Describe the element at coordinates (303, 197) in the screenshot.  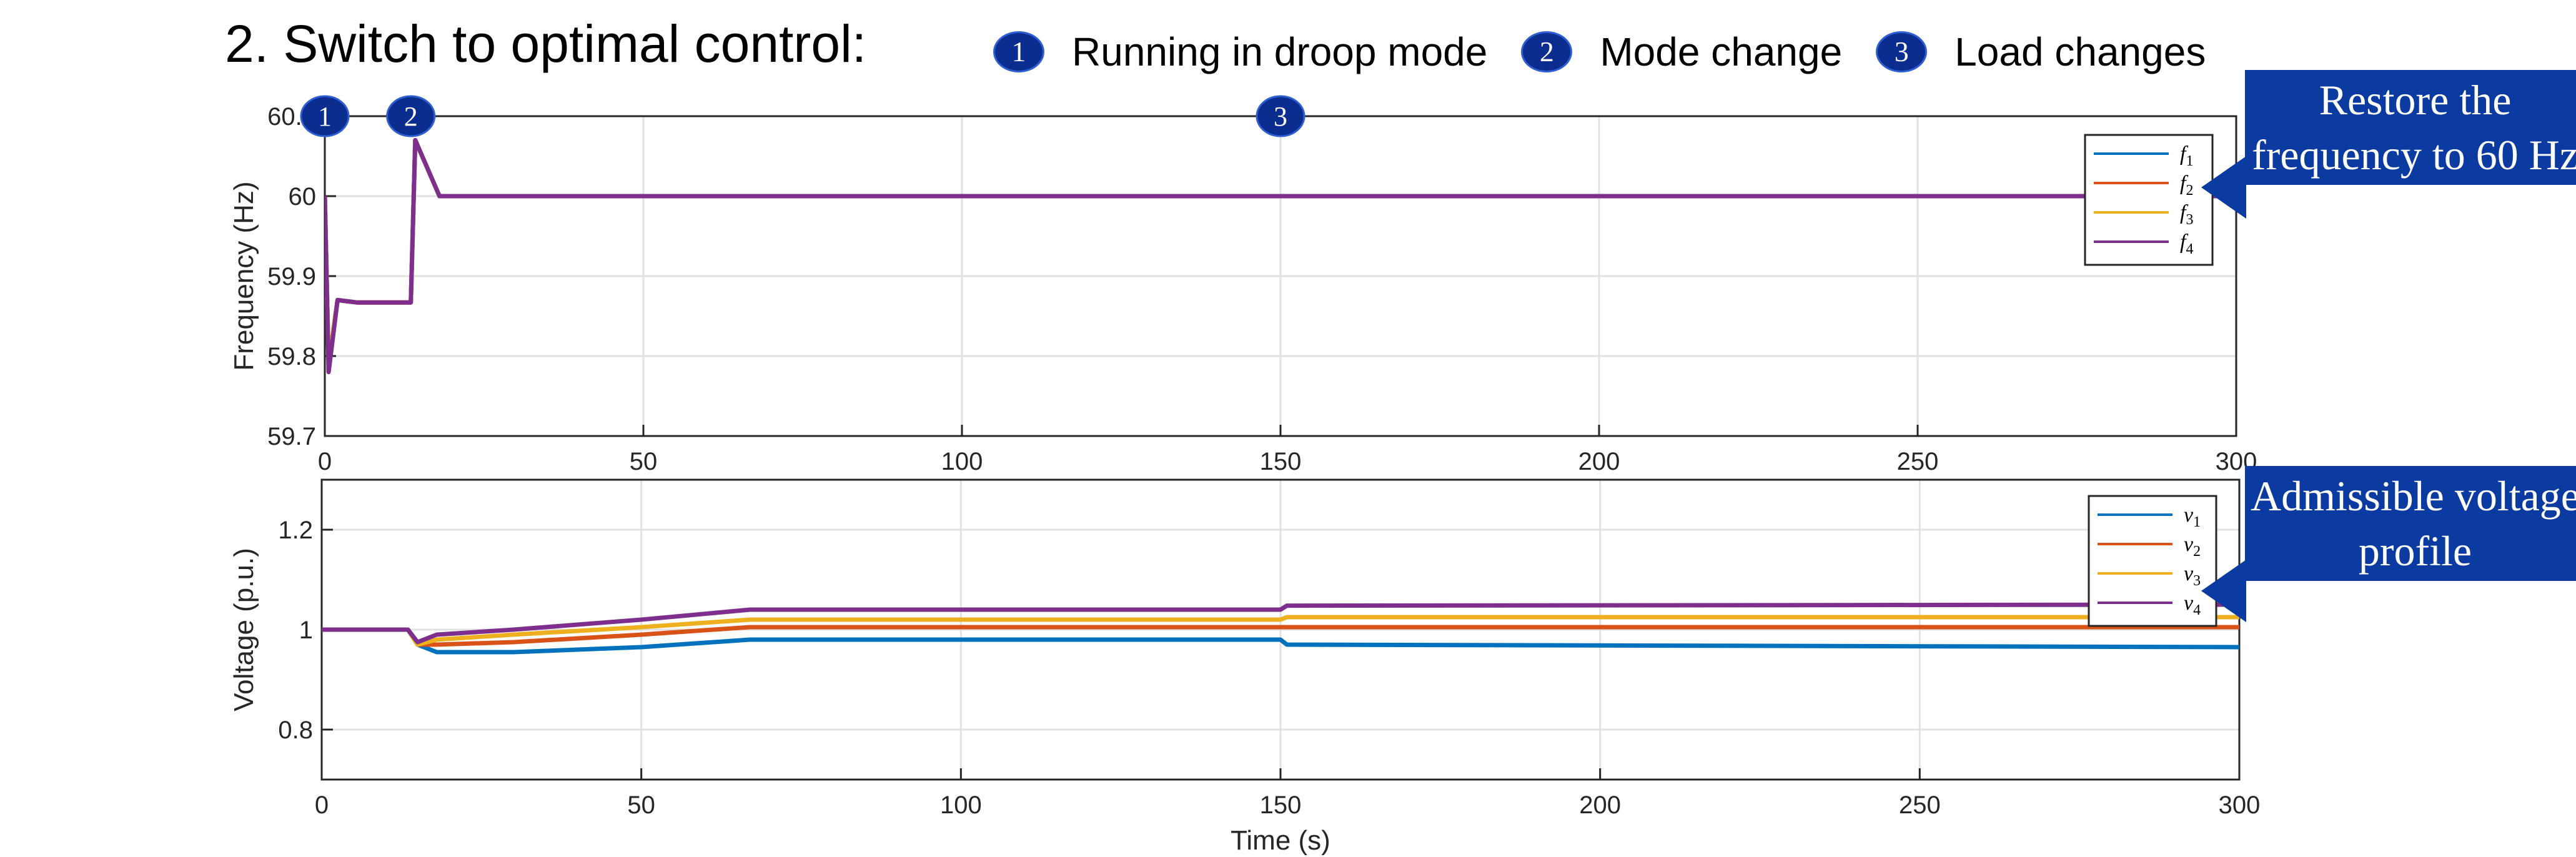
I see `y-tick-label: 60` at that location.